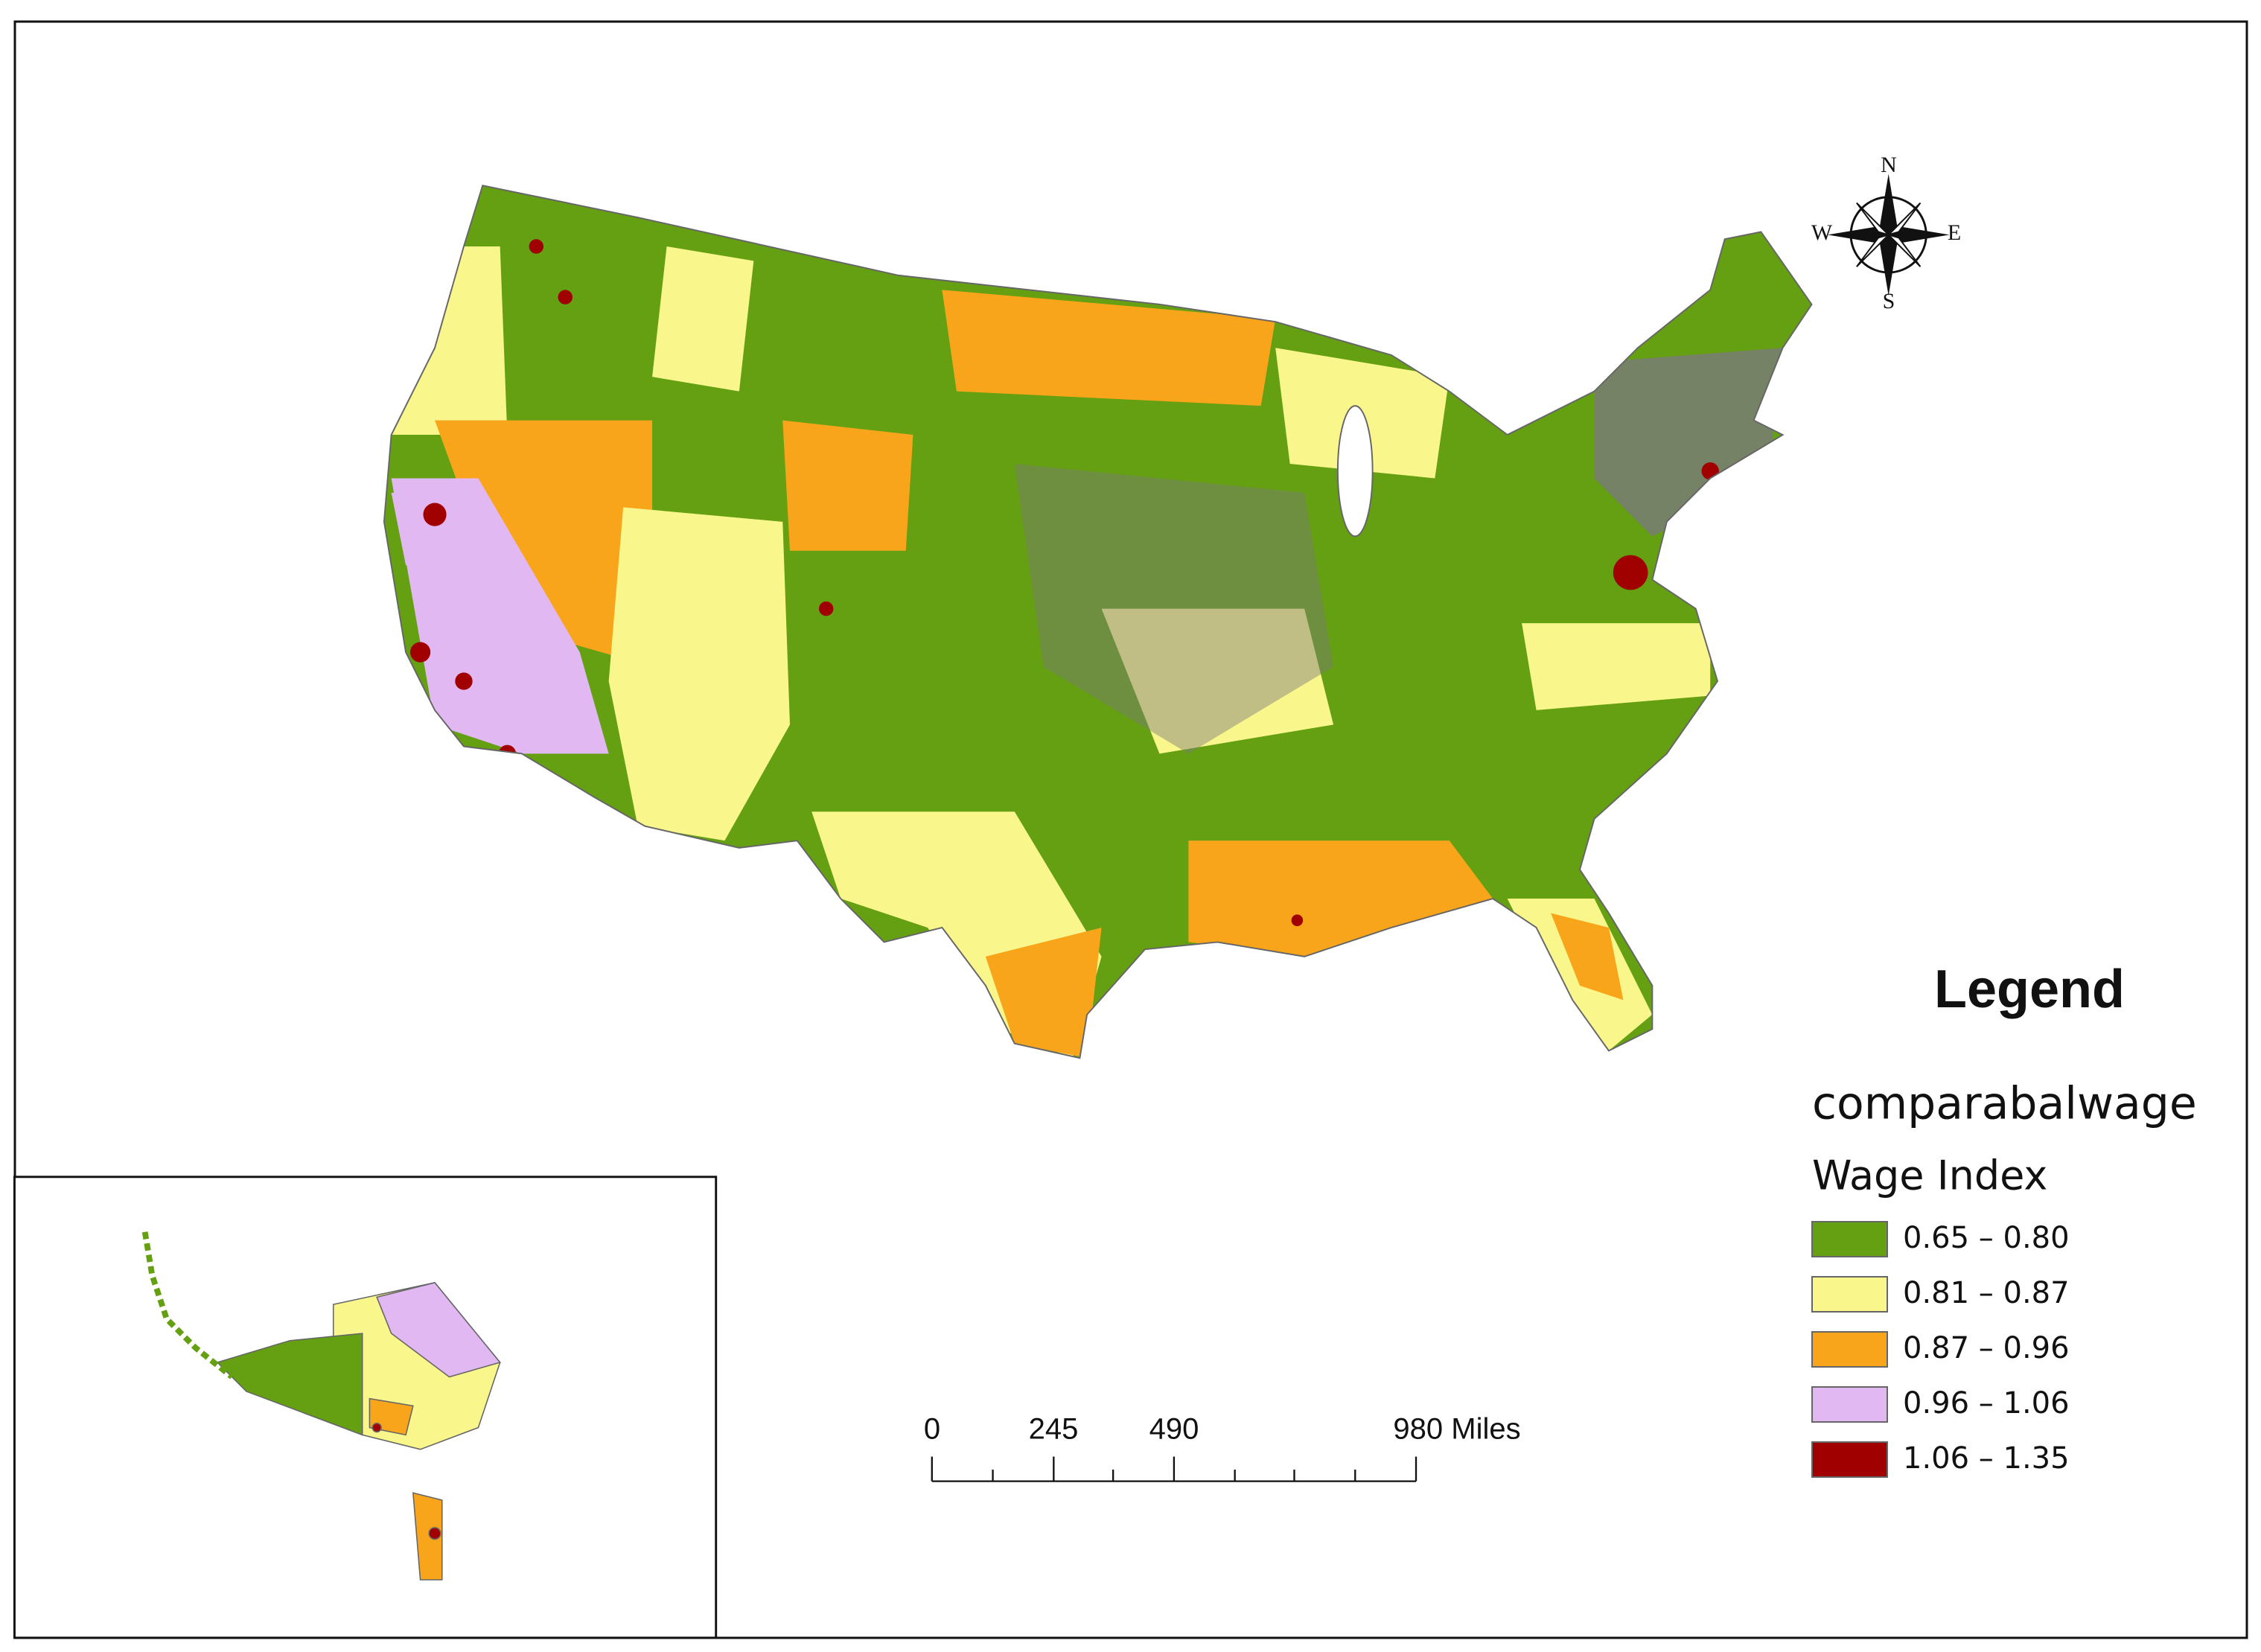 Image resolution: width=2261 pixels, height=1652 pixels. What do you see at coordinates (1889, 165) in the screenshot?
I see `compass-label: N` at bounding box center [1889, 165].